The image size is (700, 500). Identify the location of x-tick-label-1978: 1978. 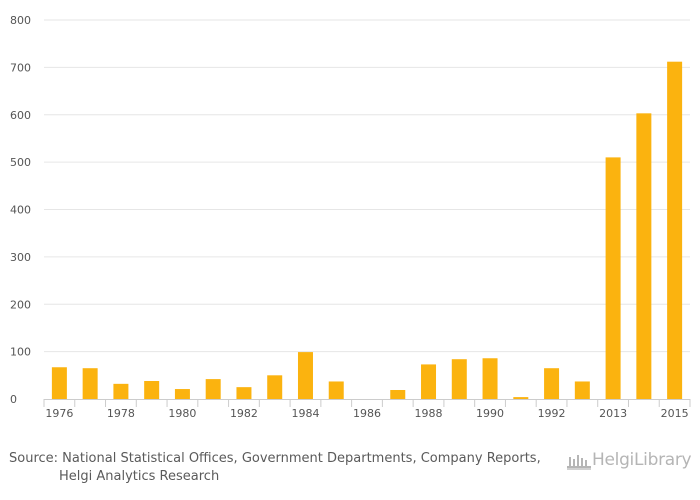
(121, 413).